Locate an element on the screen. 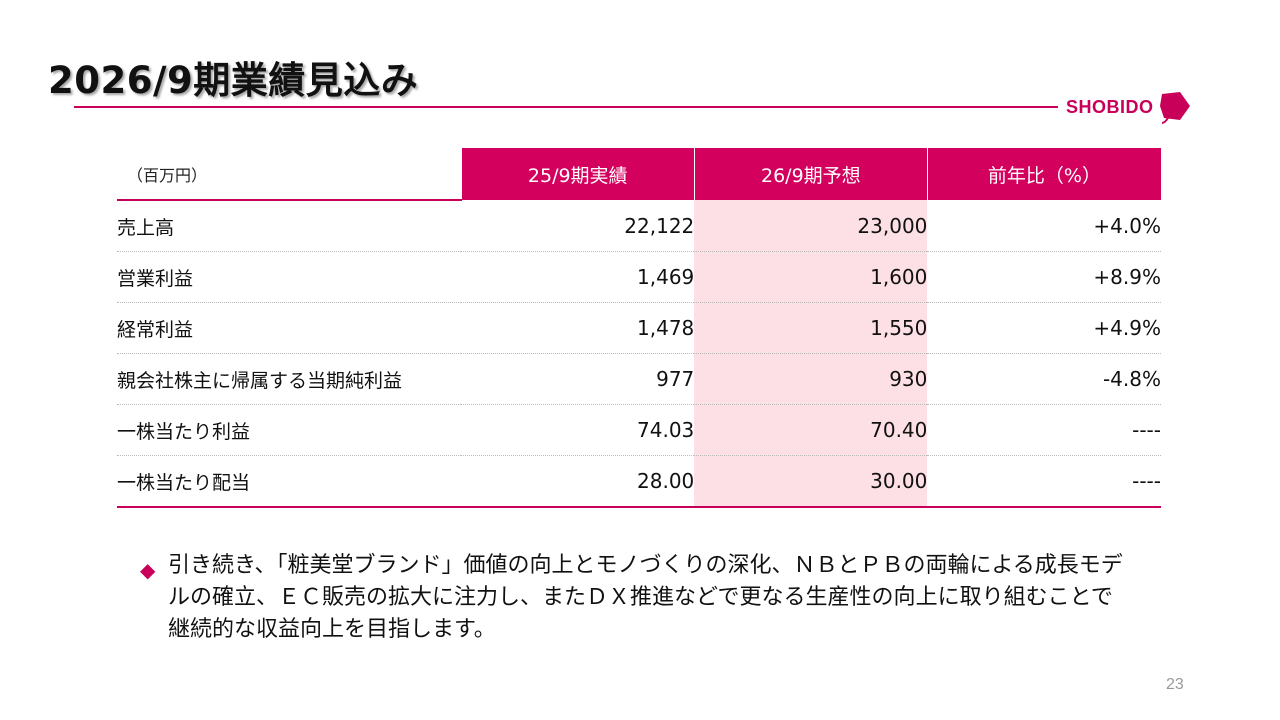 This screenshot has height=720, width=1280. actual-value: 22,122 is located at coordinates (578, 226).